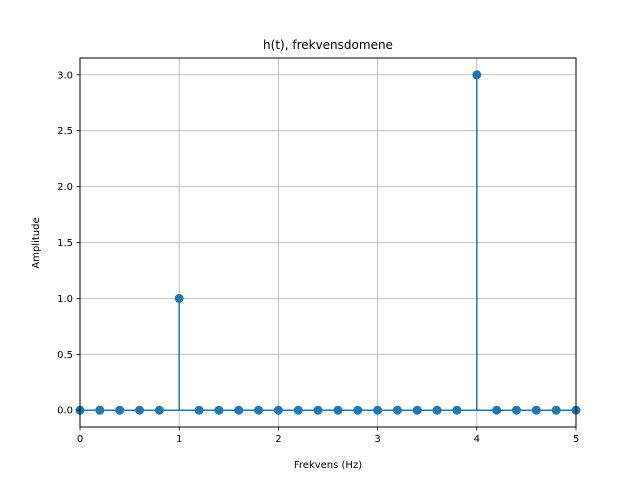 Image resolution: width=640 pixels, height=480 pixels. What do you see at coordinates (477, 439) in the screenshot?
I see `x-tick-label: 4` at bounding box center [477, 439].